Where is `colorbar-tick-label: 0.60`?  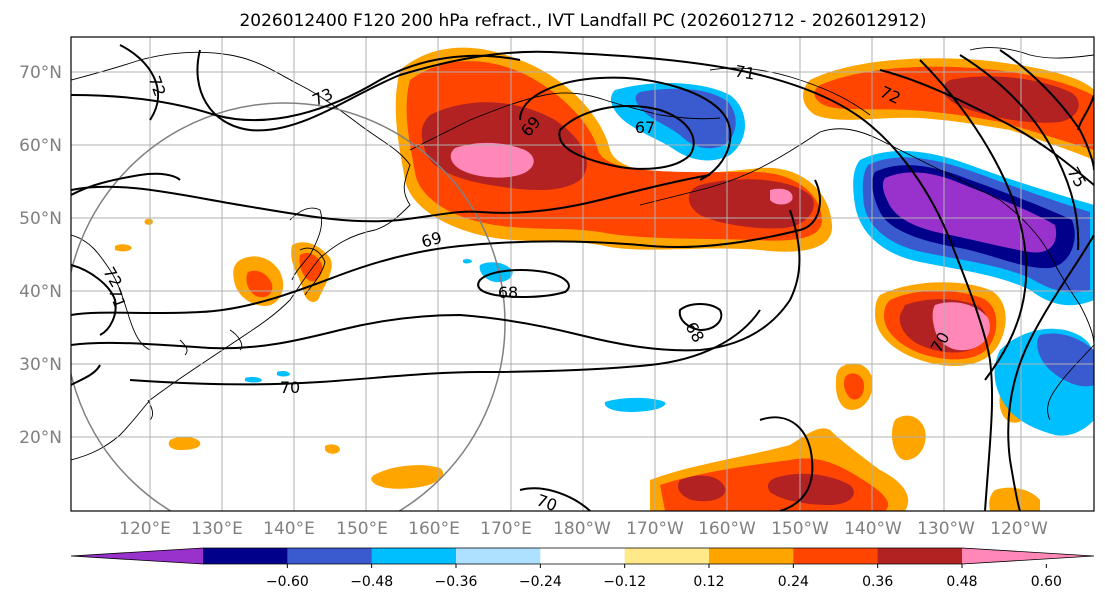
colorbar-tick-label: 0.60 is located at coordinates (1046, 582).